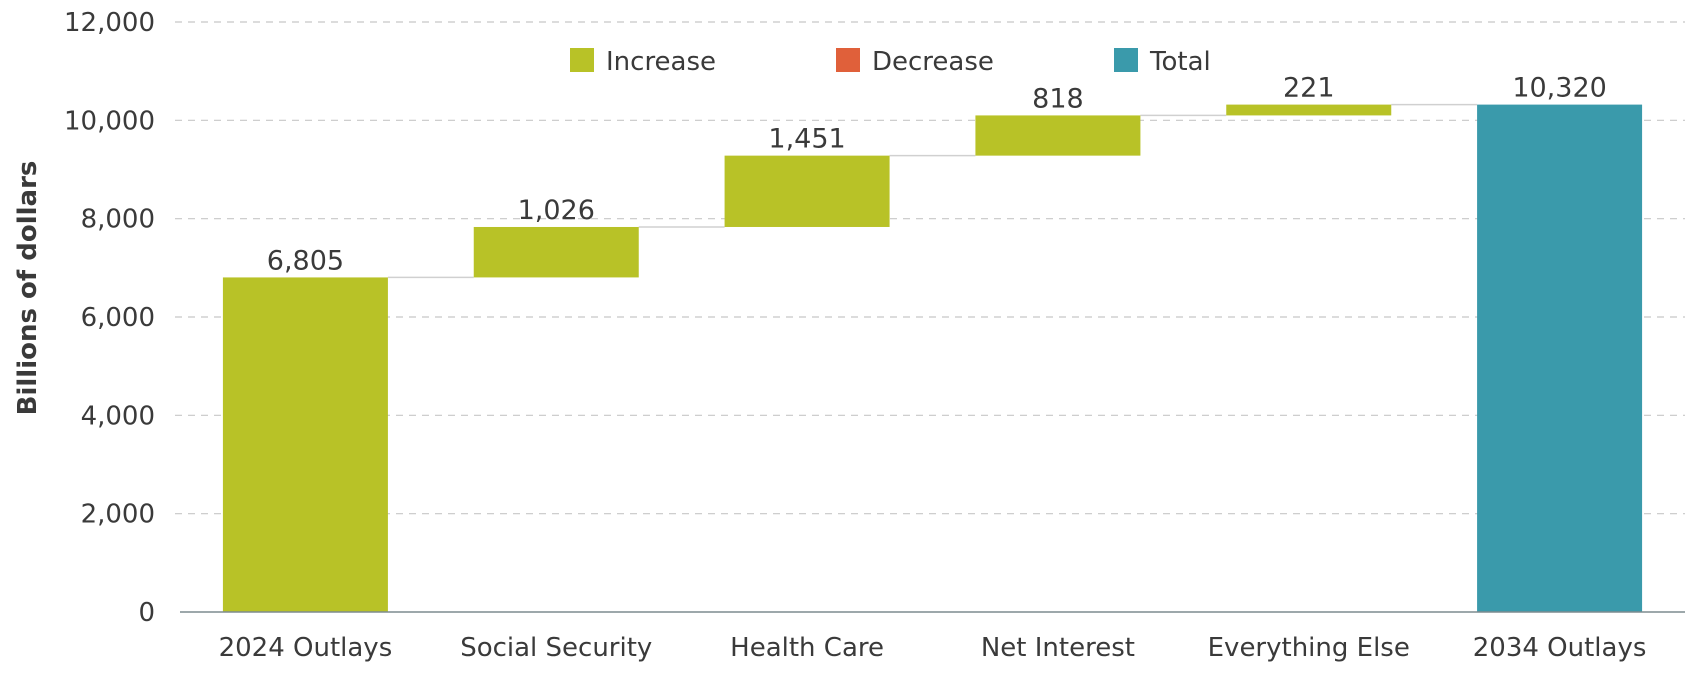  What do you see at coordinates (556, 648) in the screenshot?
I see `x-category-label: Social Security` at bounding box center [556, 648].